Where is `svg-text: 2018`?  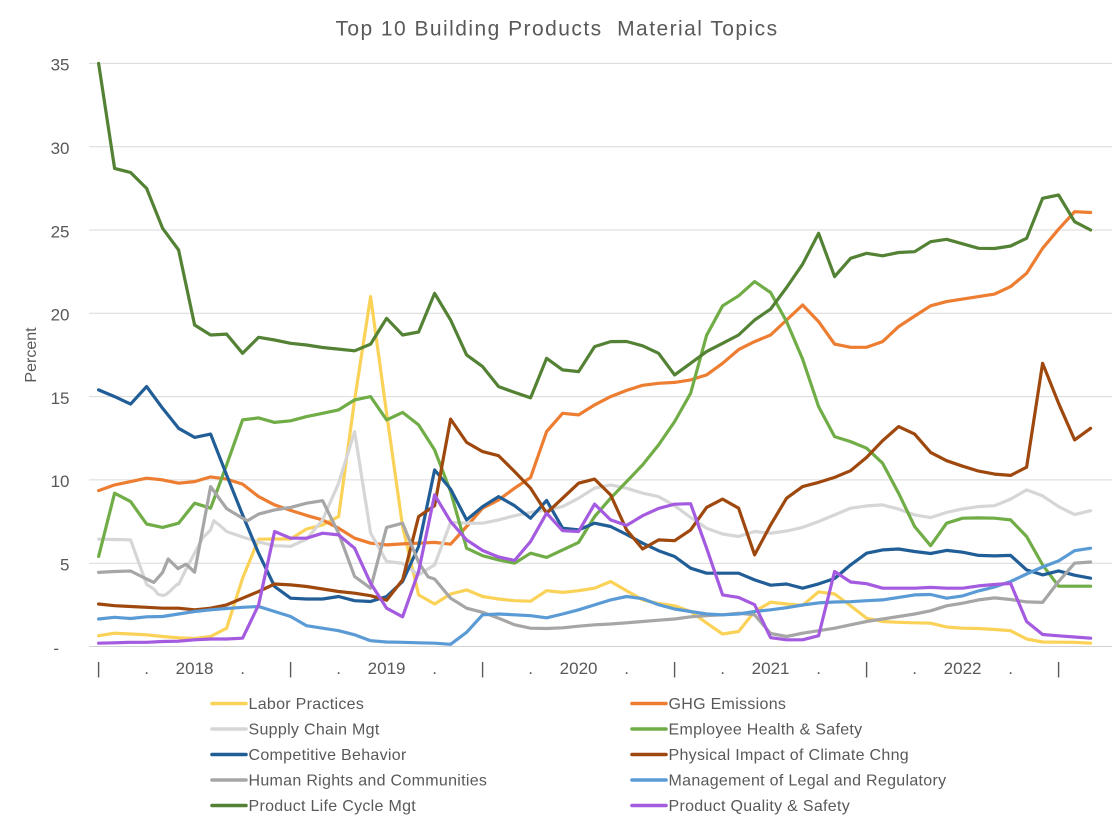
svg-text: 2018 is located at coordinates (195, 668).